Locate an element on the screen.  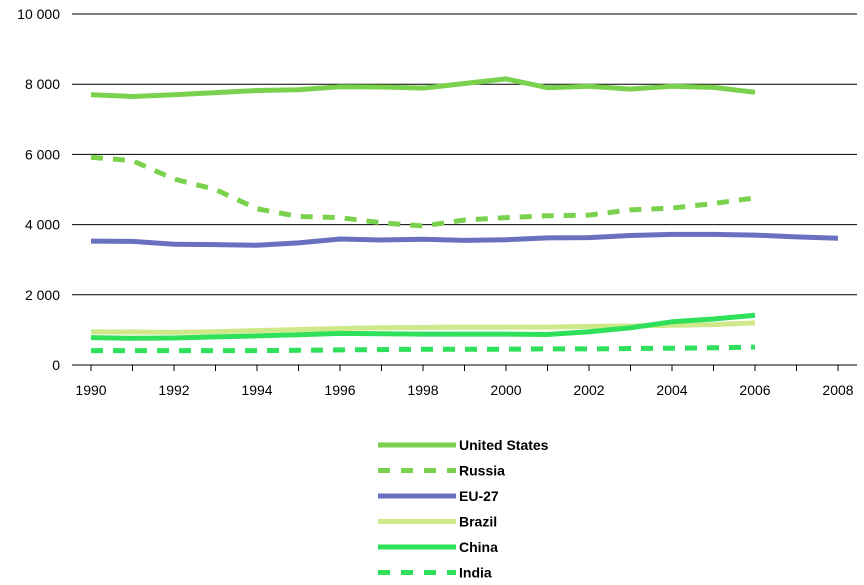
legend-label: Russia is located at coordinates (482, 471).